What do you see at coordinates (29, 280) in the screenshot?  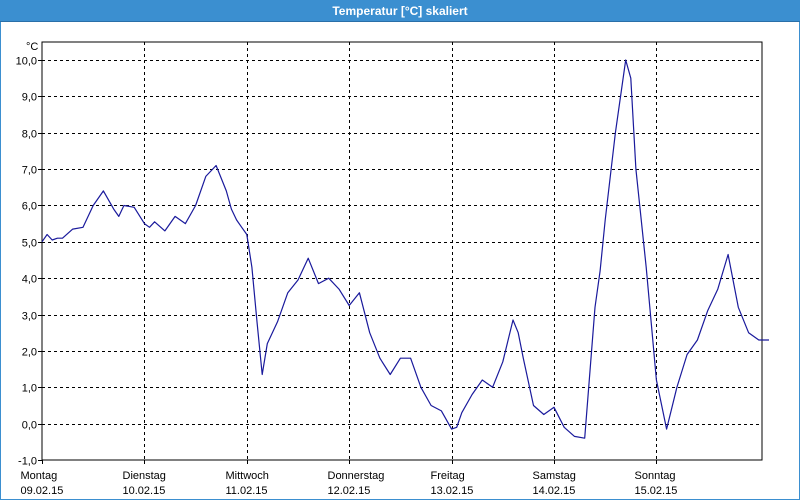 I see `y-tick-label: 4,0` at bounding box center [29, 280].